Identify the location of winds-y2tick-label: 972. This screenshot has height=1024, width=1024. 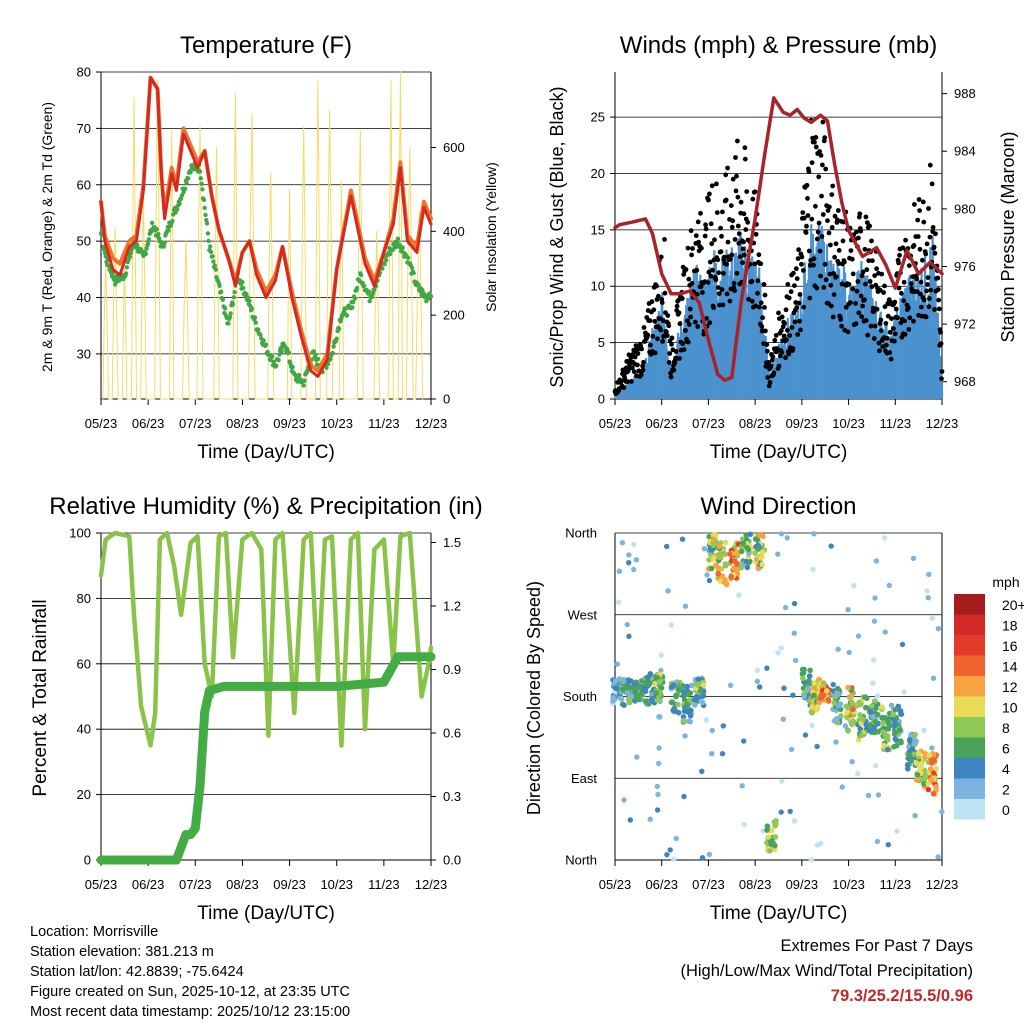
(965, 324).